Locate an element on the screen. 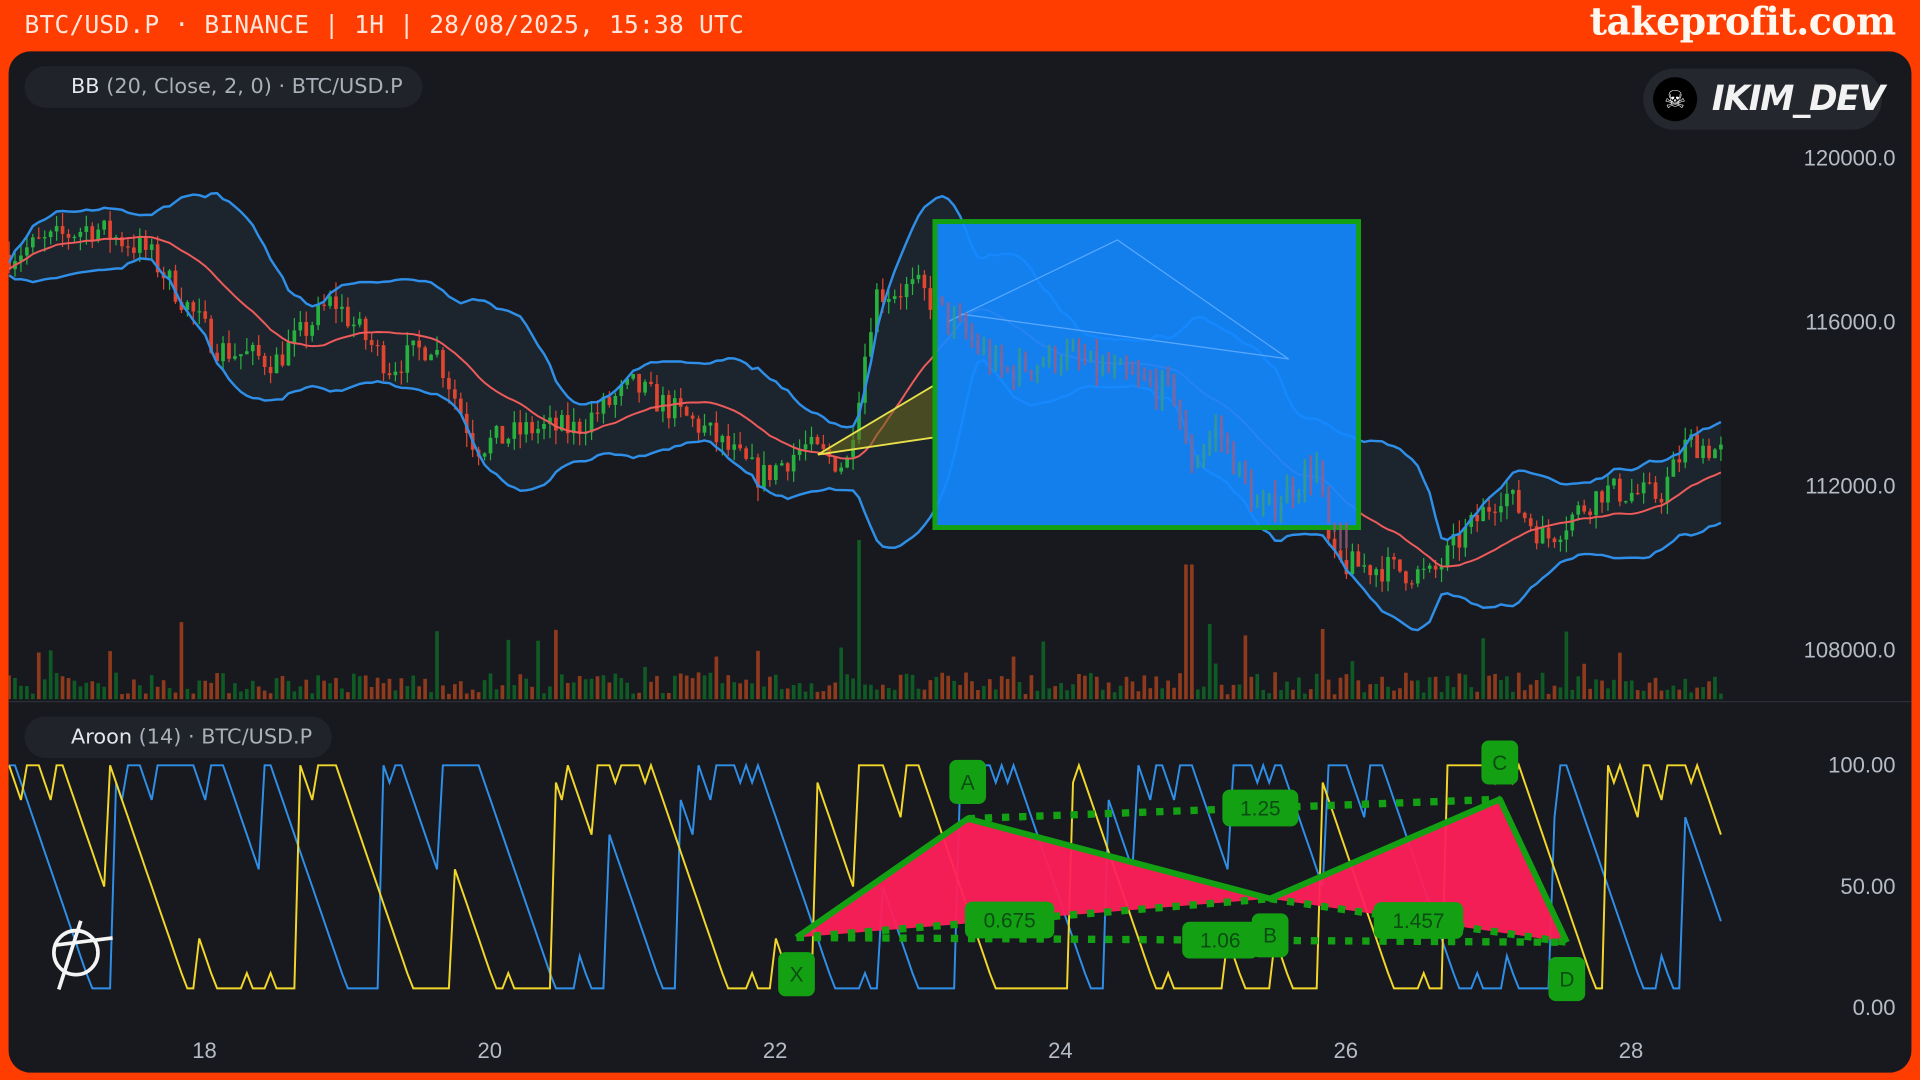 The height and width of the screenshot is (1080, 1920). pattern-ratio-label: 1.25 is located at coordinates (1260, 808).